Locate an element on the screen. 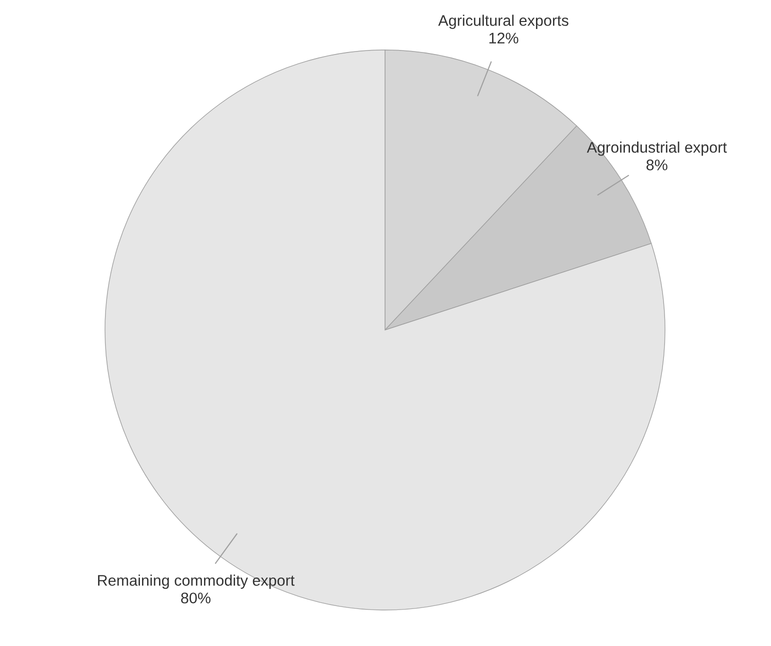 Image resolution: width=771 pixels, height=646 pixels. data-label: 12% is located at coordinates (503, 38).